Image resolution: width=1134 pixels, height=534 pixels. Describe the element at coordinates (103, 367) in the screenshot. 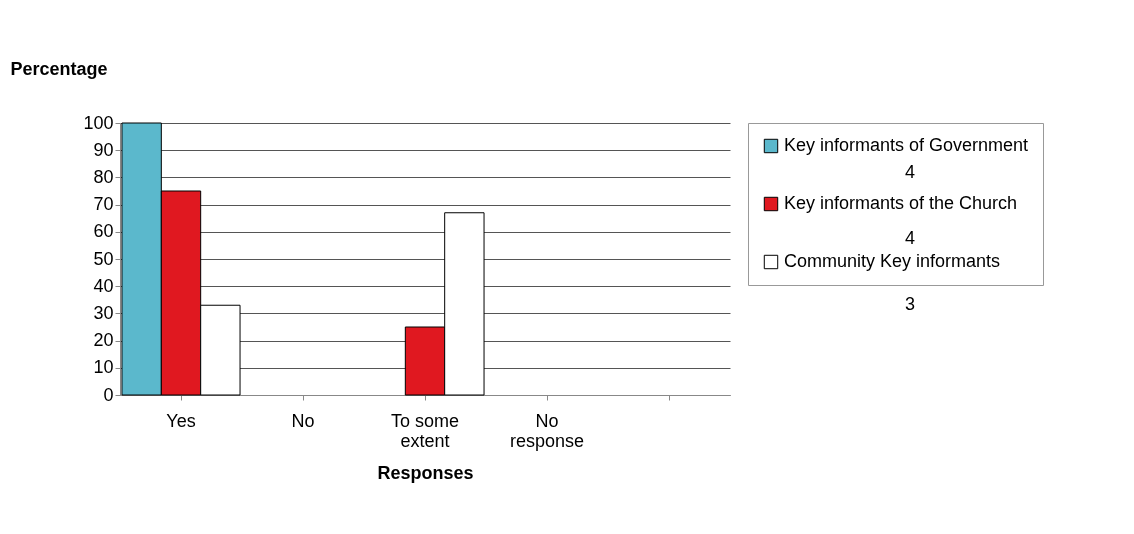

I see `y-tick-label: 10` at that location.